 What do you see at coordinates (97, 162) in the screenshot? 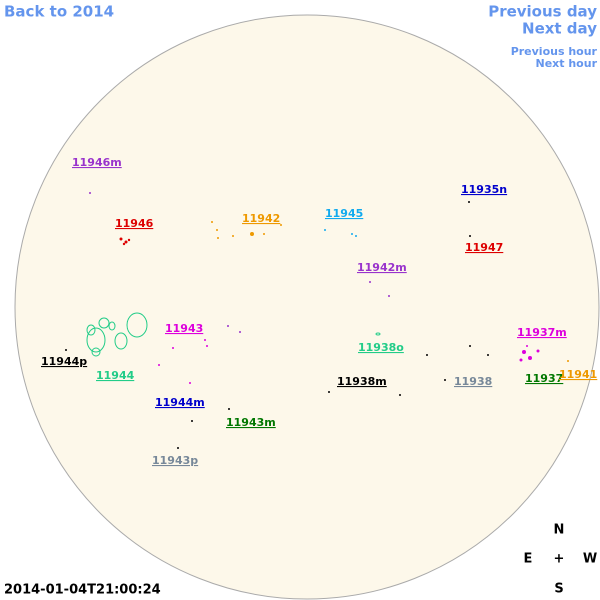
I see `region-label: 11946m` at bounding box center [97, 162].